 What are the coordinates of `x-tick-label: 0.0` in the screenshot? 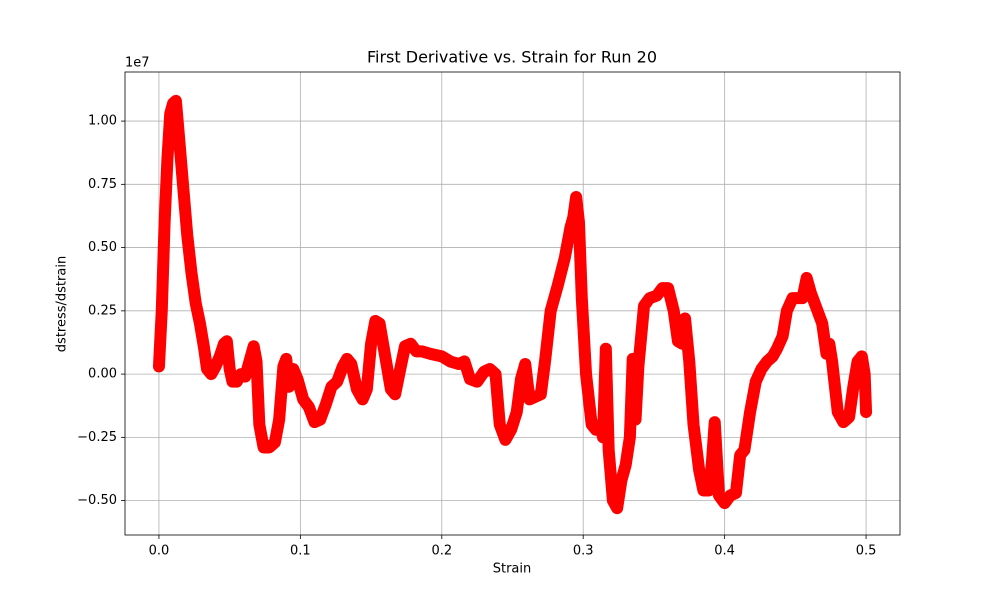 It's located at (159, 551).